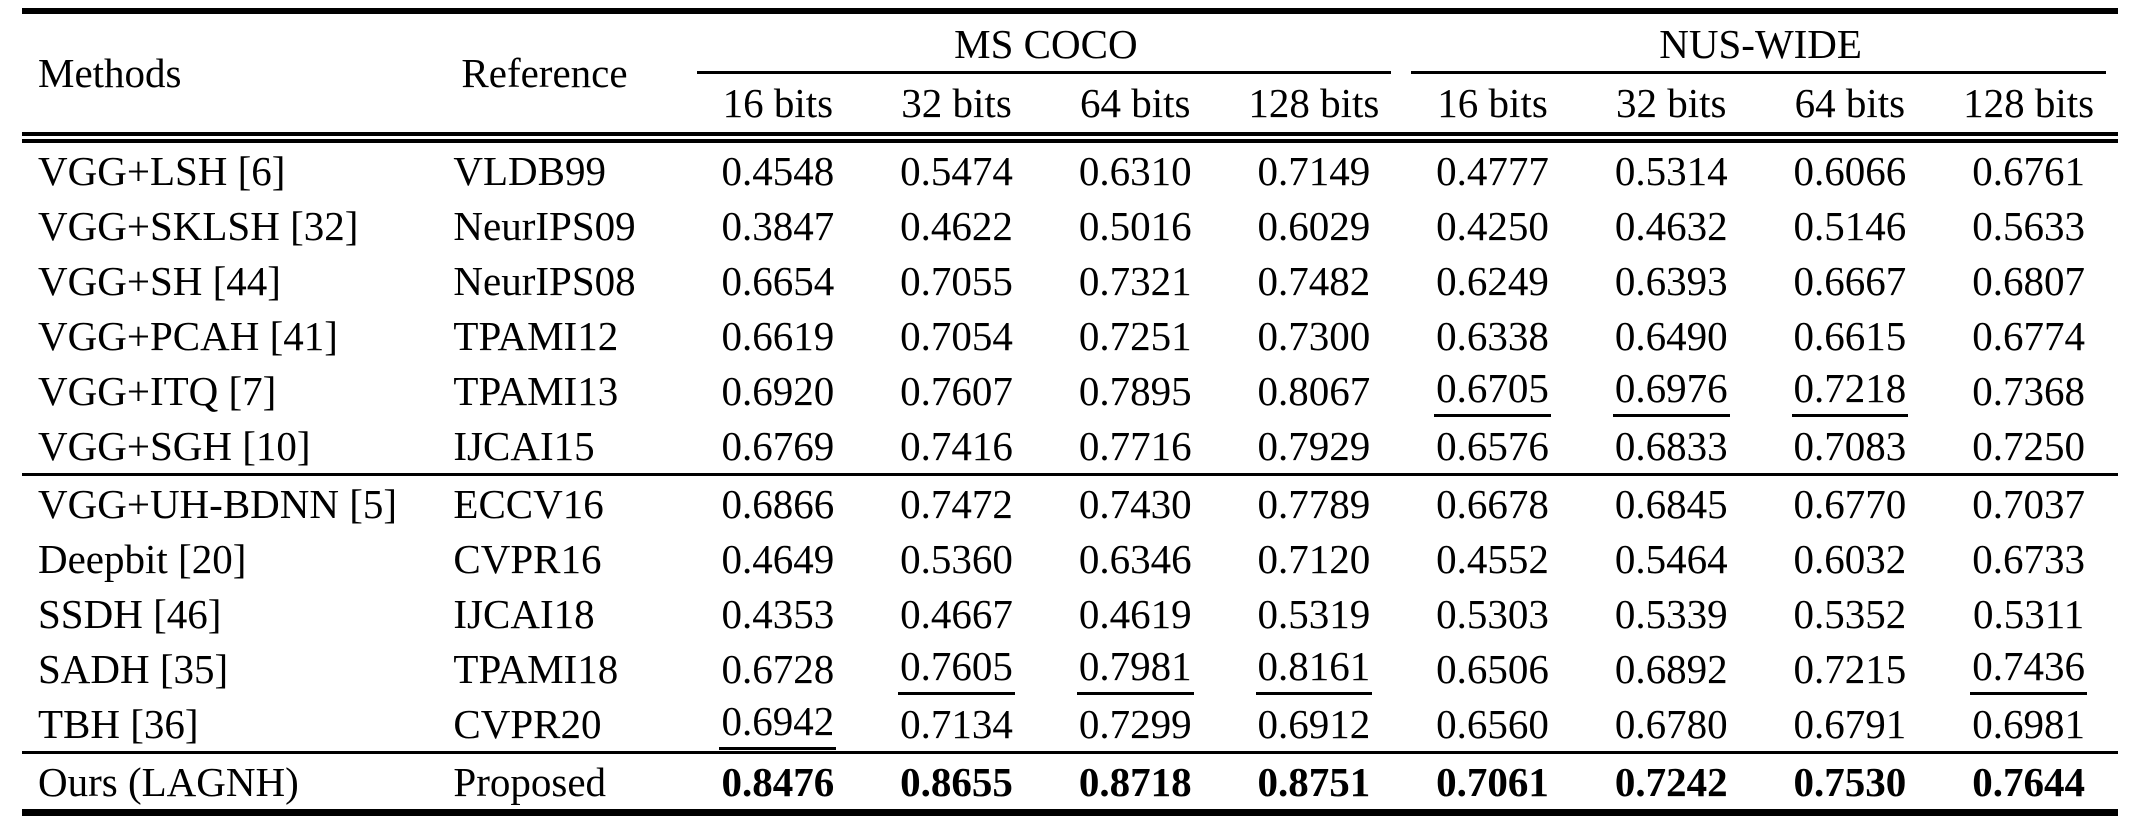 The width and height of the screenshot is (2145, 834). I want to click on value-cell: 0.7299, so click(1135, 724).